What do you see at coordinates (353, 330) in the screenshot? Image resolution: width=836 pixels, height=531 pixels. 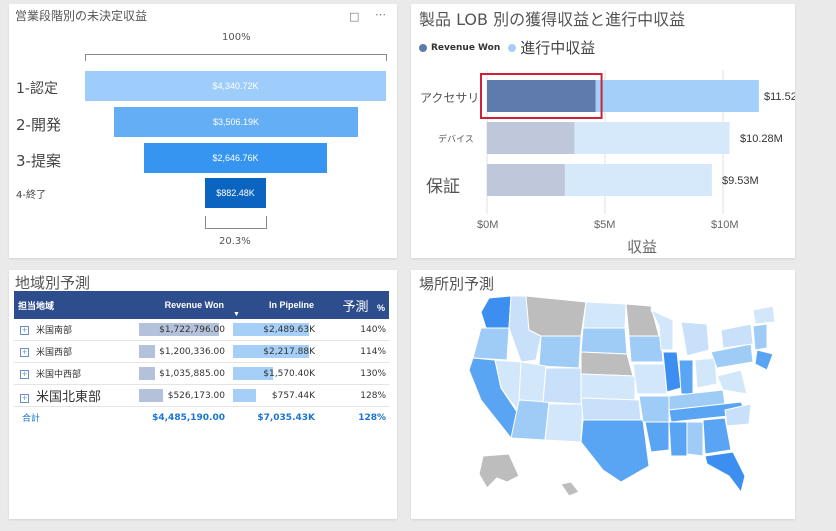 I see `pct-value: 140%` at bounding box center [353, 330].